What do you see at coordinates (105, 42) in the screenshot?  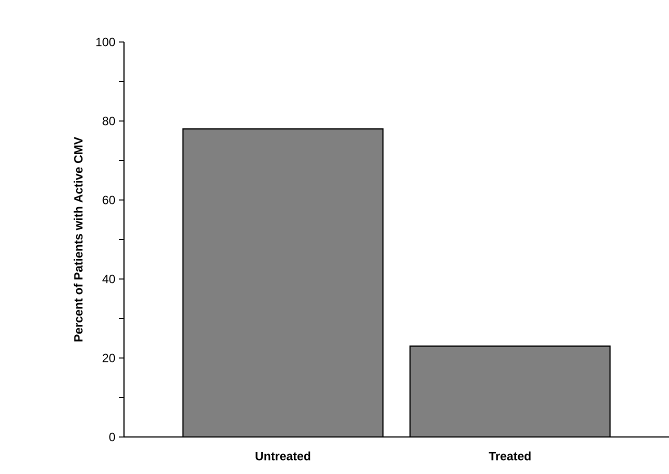 I see `y-tick-label: 100` at bounding box center [105, 42].